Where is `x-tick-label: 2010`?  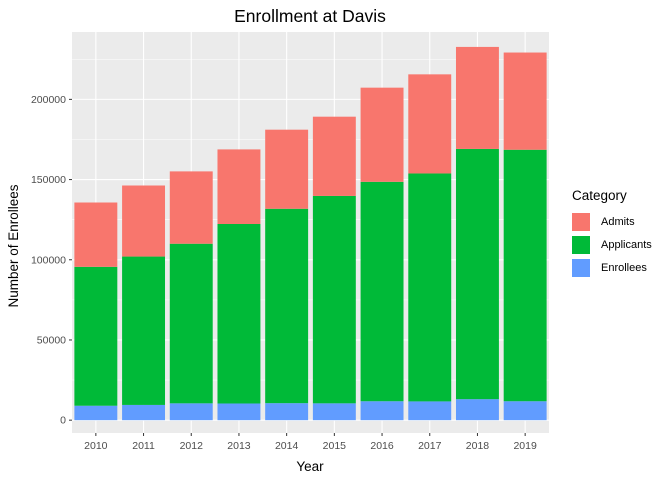 x-tick-label: 2010 is located at coordinates (96, 446).